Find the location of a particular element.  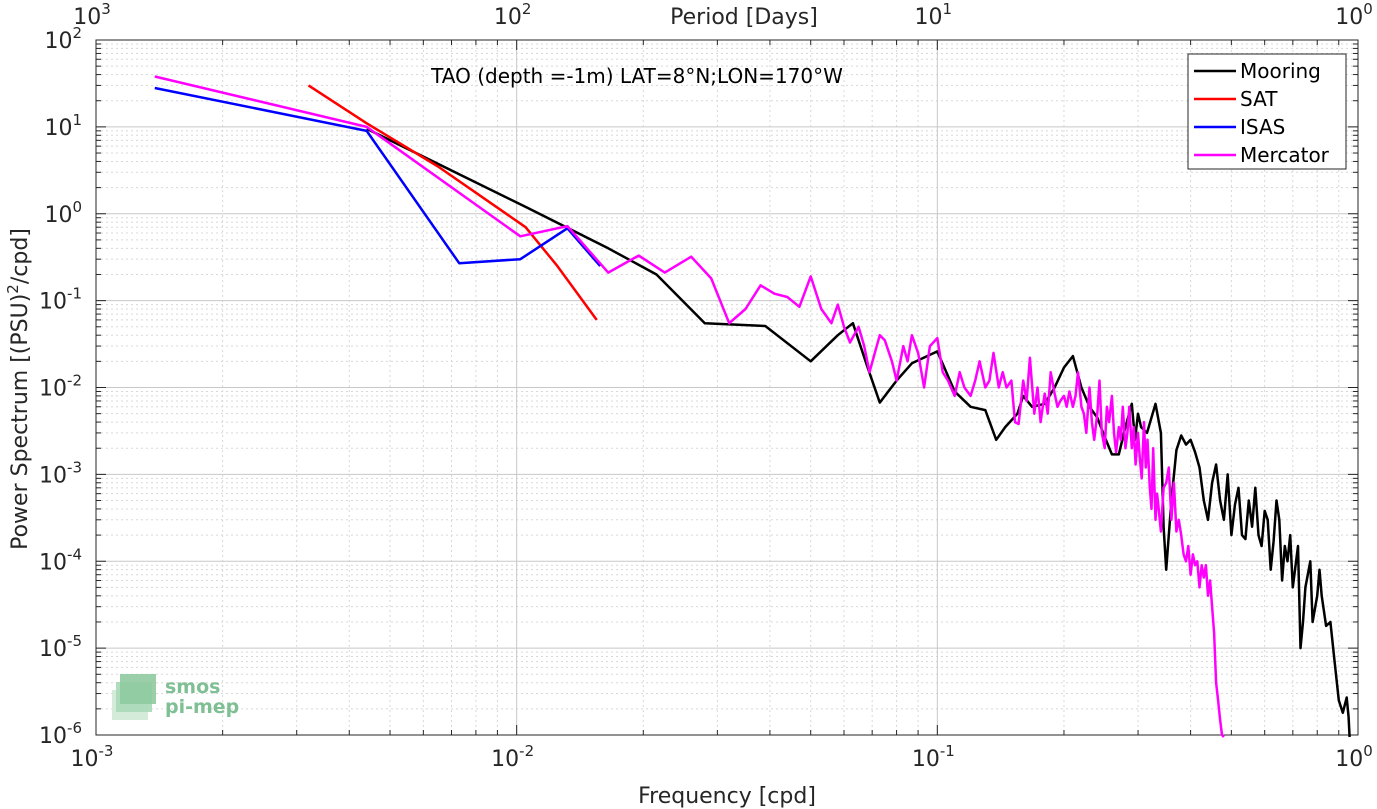

top-tick-label-exp: 2 is located at coordinates (527, 9).